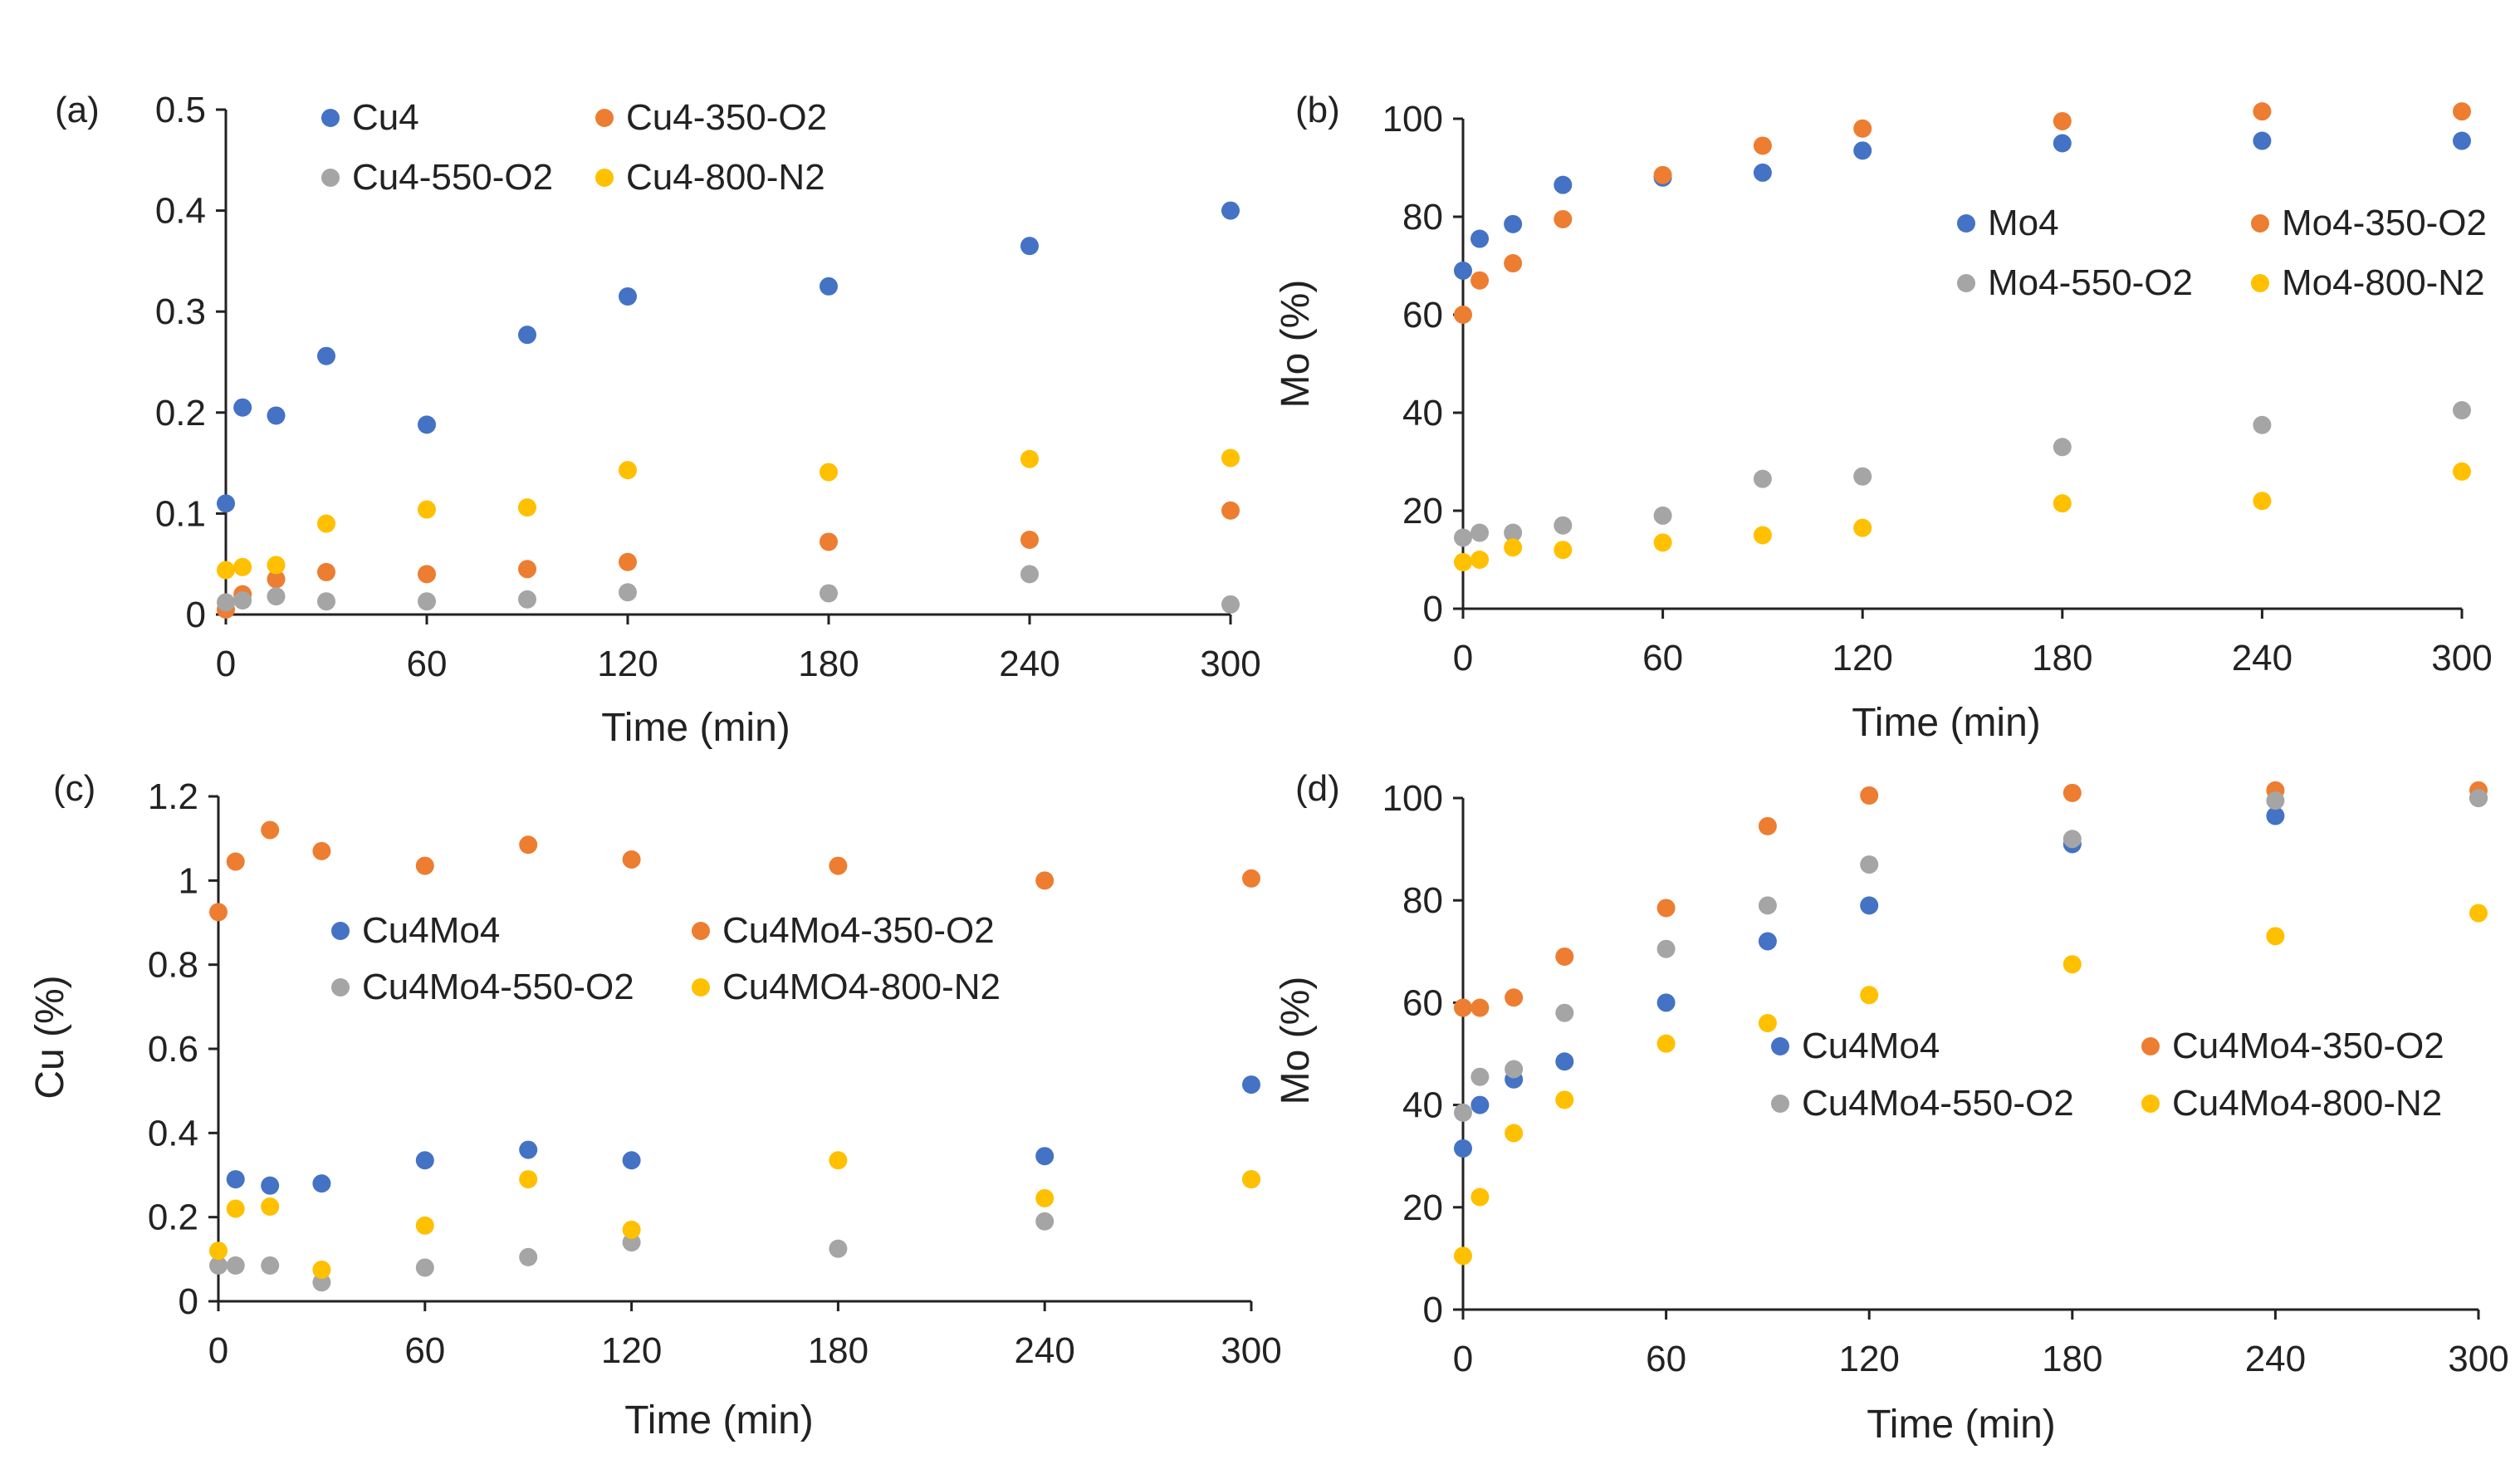  Describe the element at coordinates (2307, 1103) in the screenshot. I see `legend-label: Cu4Mo4-800-N2` at that location.